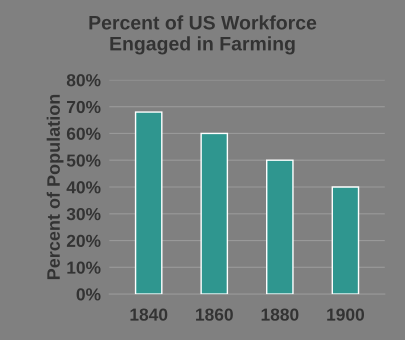  Describe the element at coordinates (88, 294) in the screenshot. I see `y-tick-label: 0%` at that location.